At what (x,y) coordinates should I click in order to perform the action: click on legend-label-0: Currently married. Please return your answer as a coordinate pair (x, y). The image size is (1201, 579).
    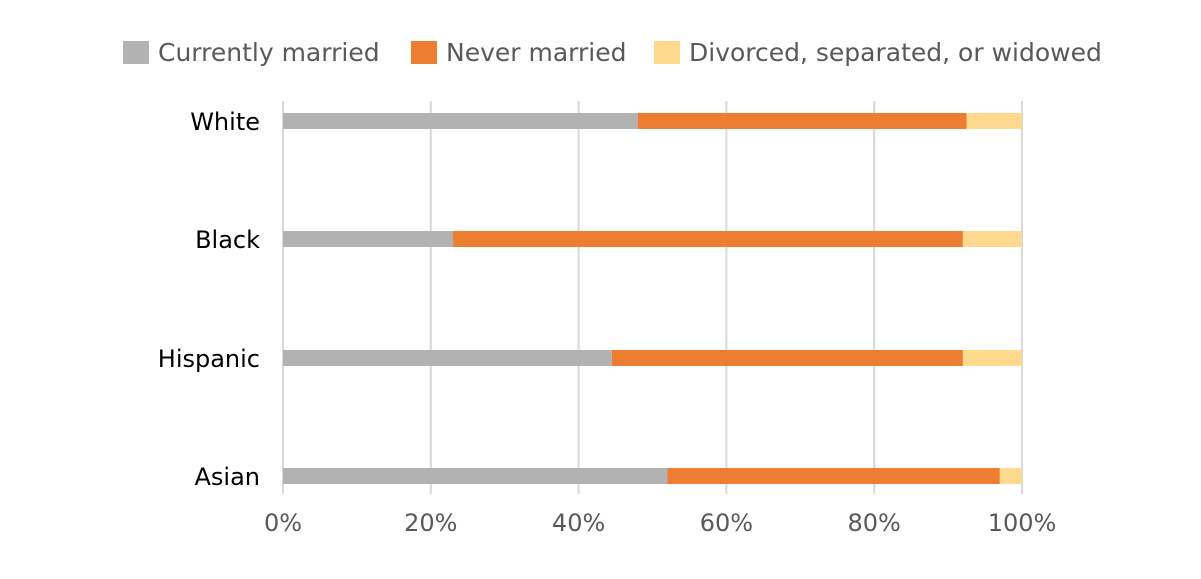
    Looking at the image, I should click on (269, 52).